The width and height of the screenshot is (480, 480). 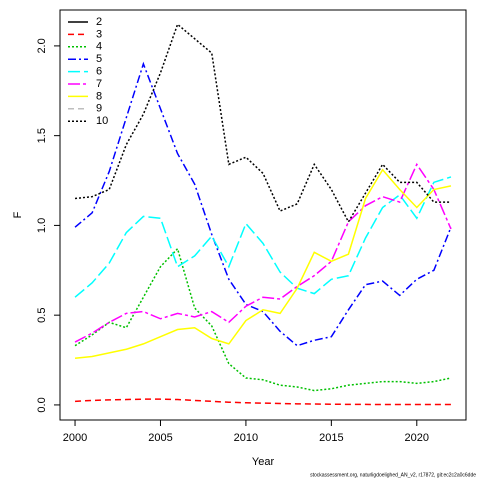 What do you see at coordinates (160, 438) in the screenshot?
I see `x-tick-label: 2005` at bounding box center [160, 438].